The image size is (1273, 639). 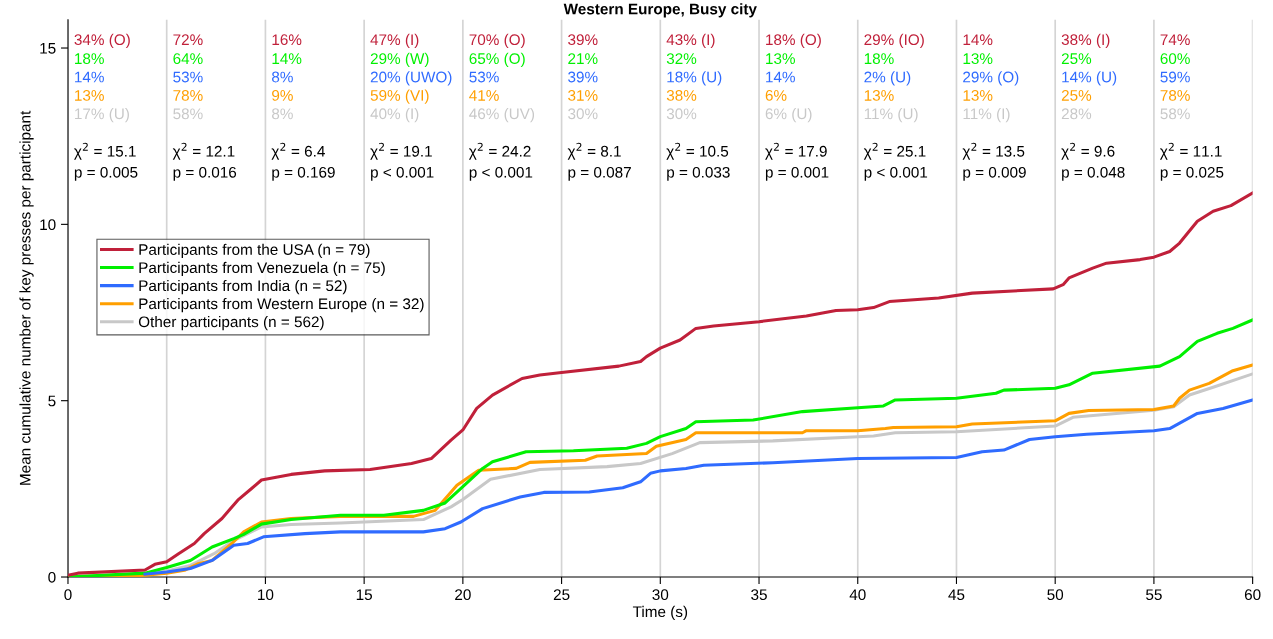 I want to click on annotation: 21%, so click(x=583, y=58).